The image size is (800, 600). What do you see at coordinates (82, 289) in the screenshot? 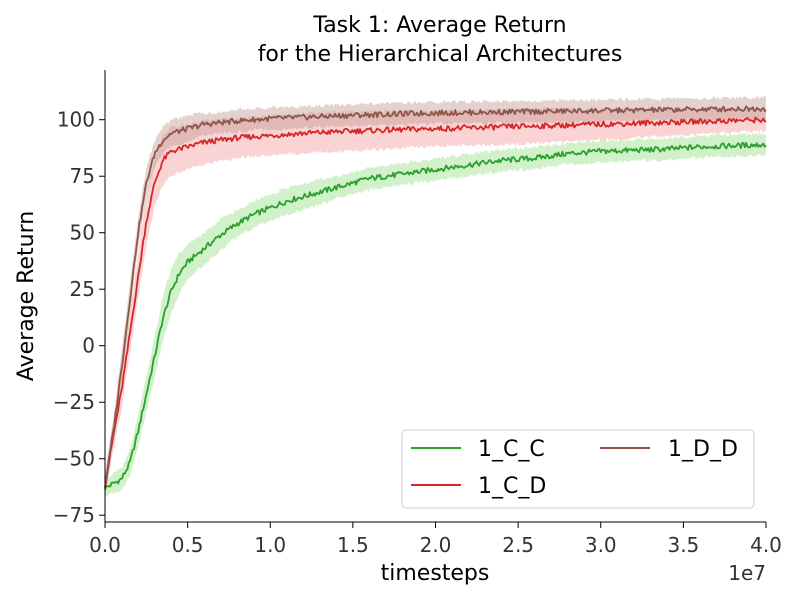
I see `y-tick-label: 25` at bounding box center [82, 289].